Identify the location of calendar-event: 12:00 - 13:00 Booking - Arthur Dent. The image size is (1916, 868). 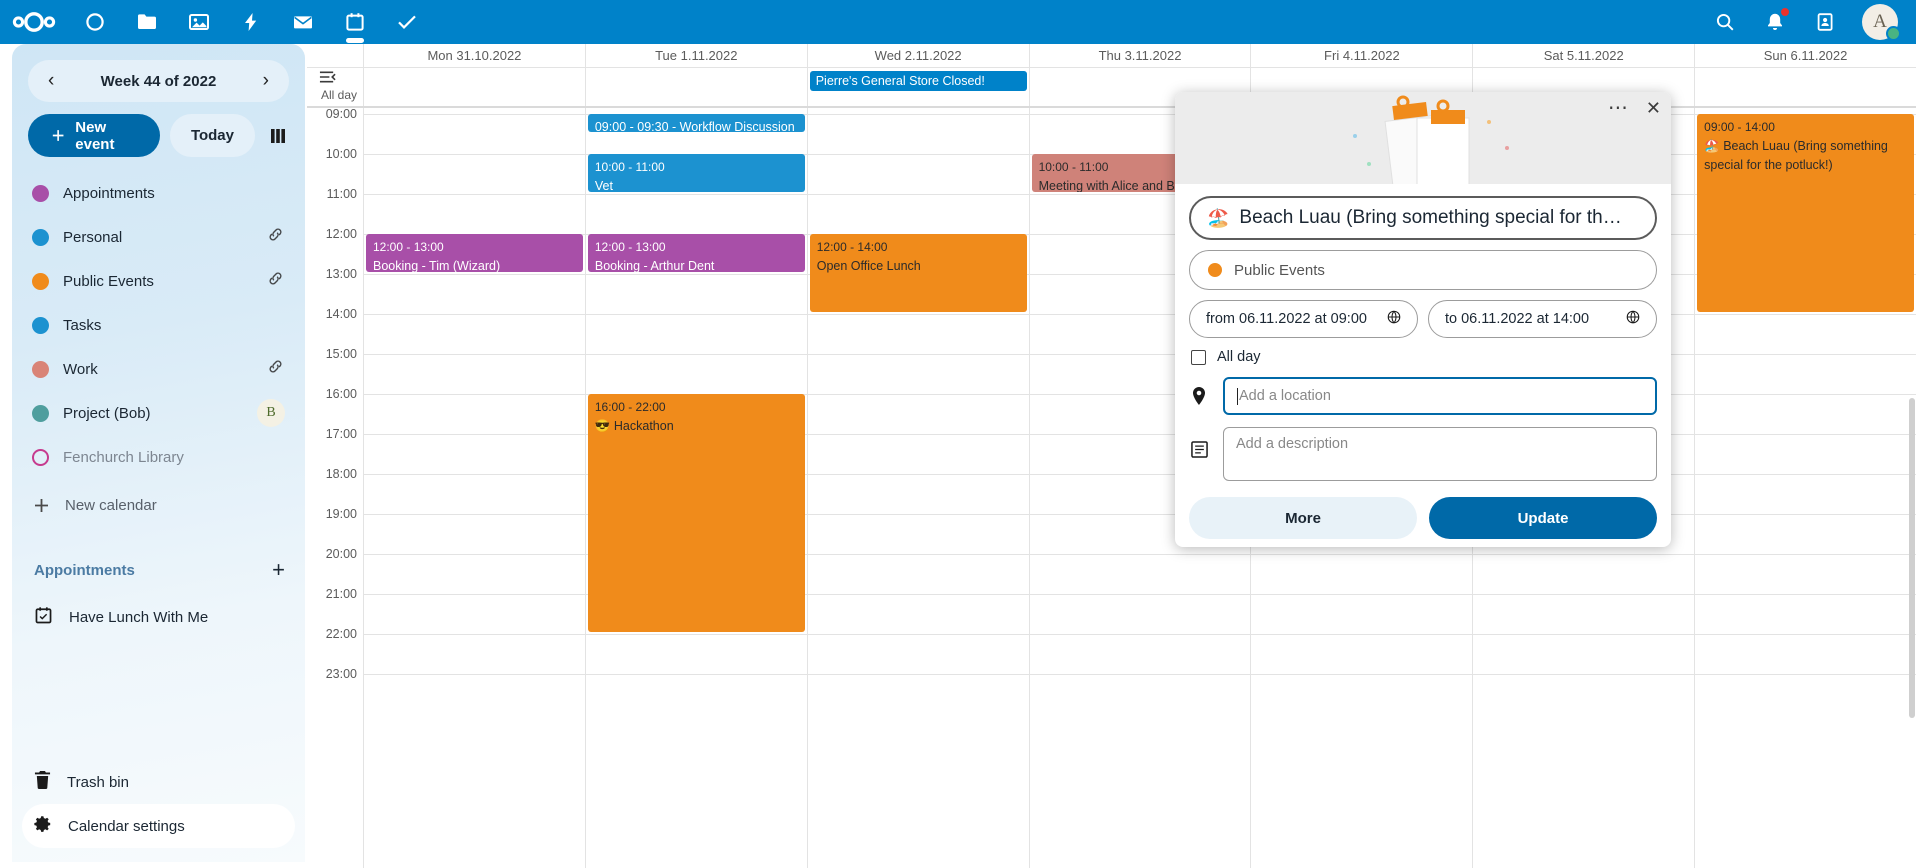
(696, 253).